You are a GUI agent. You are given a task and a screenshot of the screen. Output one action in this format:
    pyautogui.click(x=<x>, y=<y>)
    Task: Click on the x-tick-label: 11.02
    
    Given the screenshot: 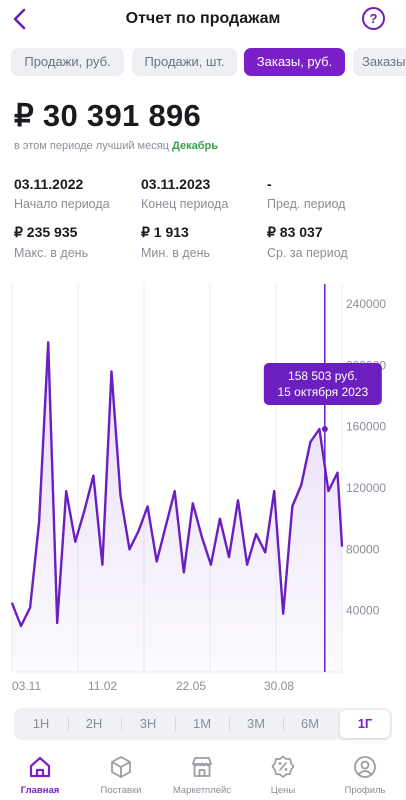 What is the action you would take?
    pyautogui.click(x=102, y=686)
    